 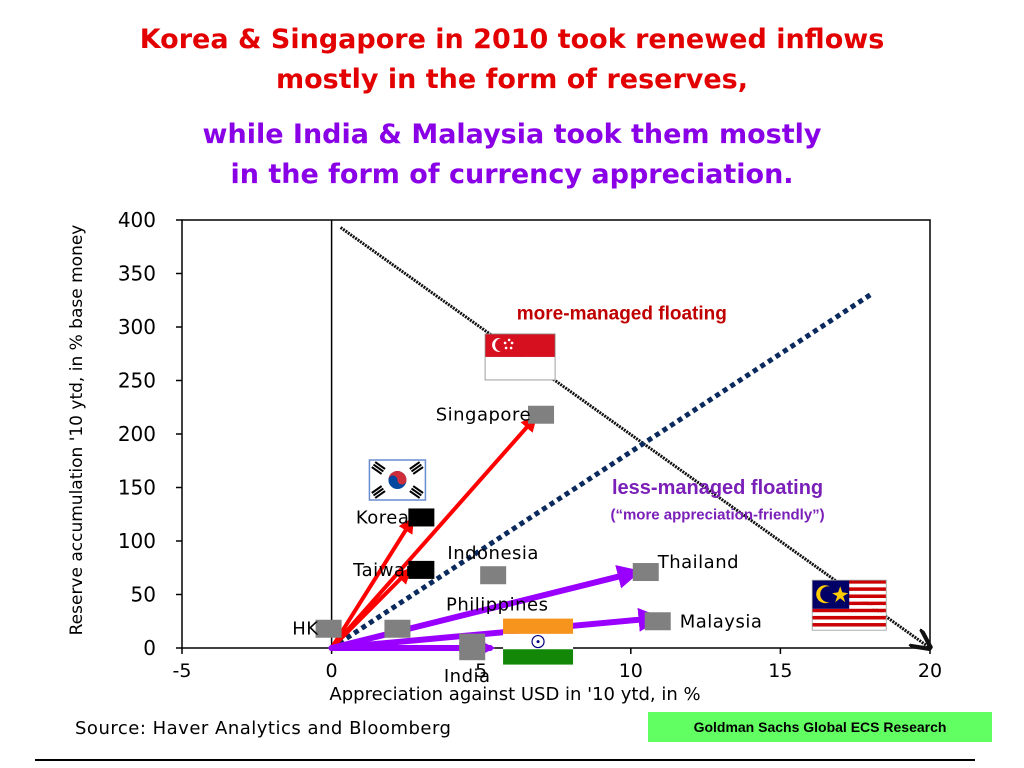 What do you see at coordinates (332, 671) in the screenshot?
I see `x-tick-label: 0` at bounding box center [332, 671].